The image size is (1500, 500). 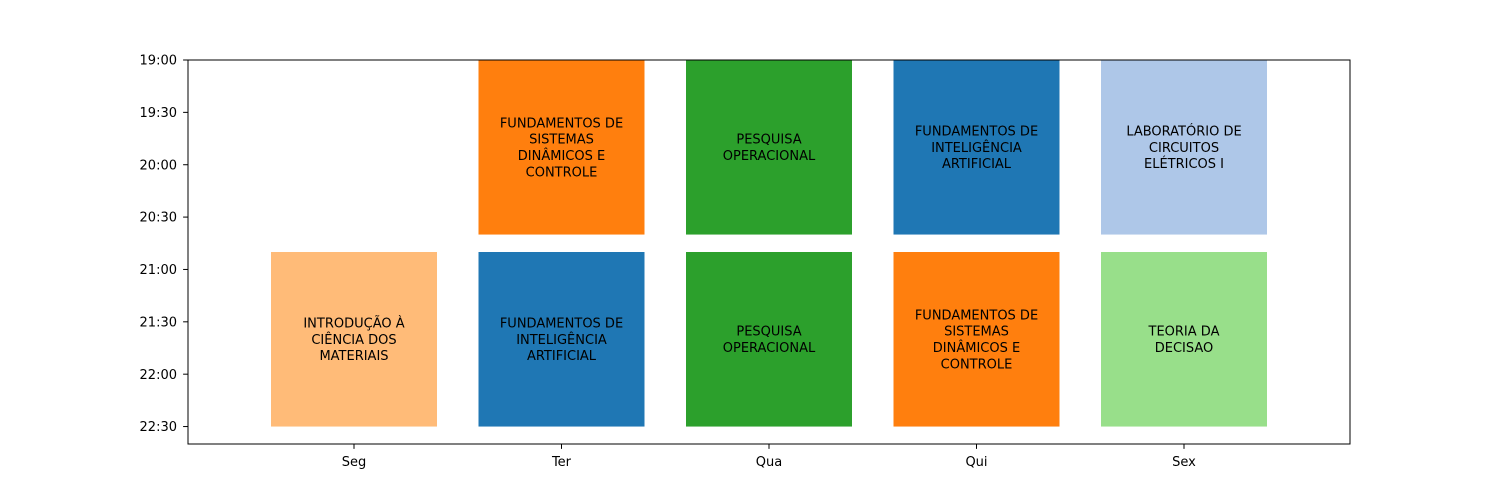 I want to click on y-tick-label: 21:00, so click(x=158, y=270).